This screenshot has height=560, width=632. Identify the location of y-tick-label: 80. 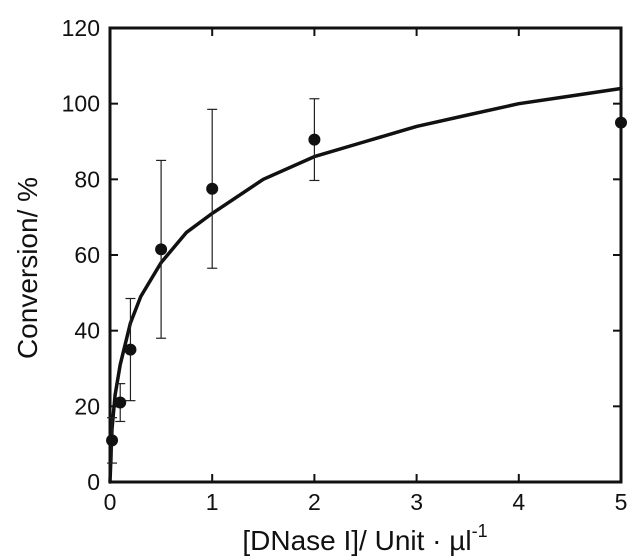
(87, 179).